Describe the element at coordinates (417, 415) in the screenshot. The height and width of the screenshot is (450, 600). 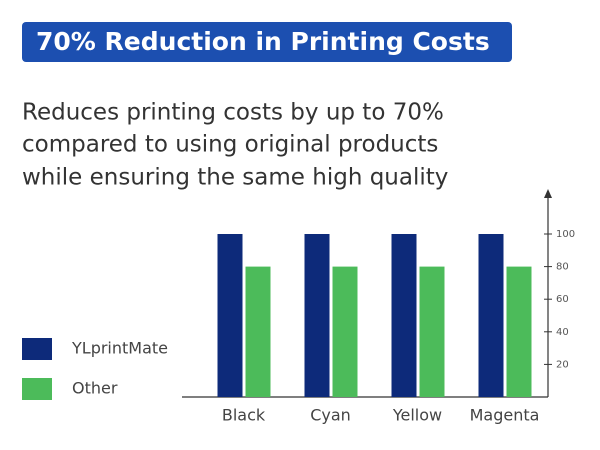
I see `x-tick-label: Yellow` at that location.